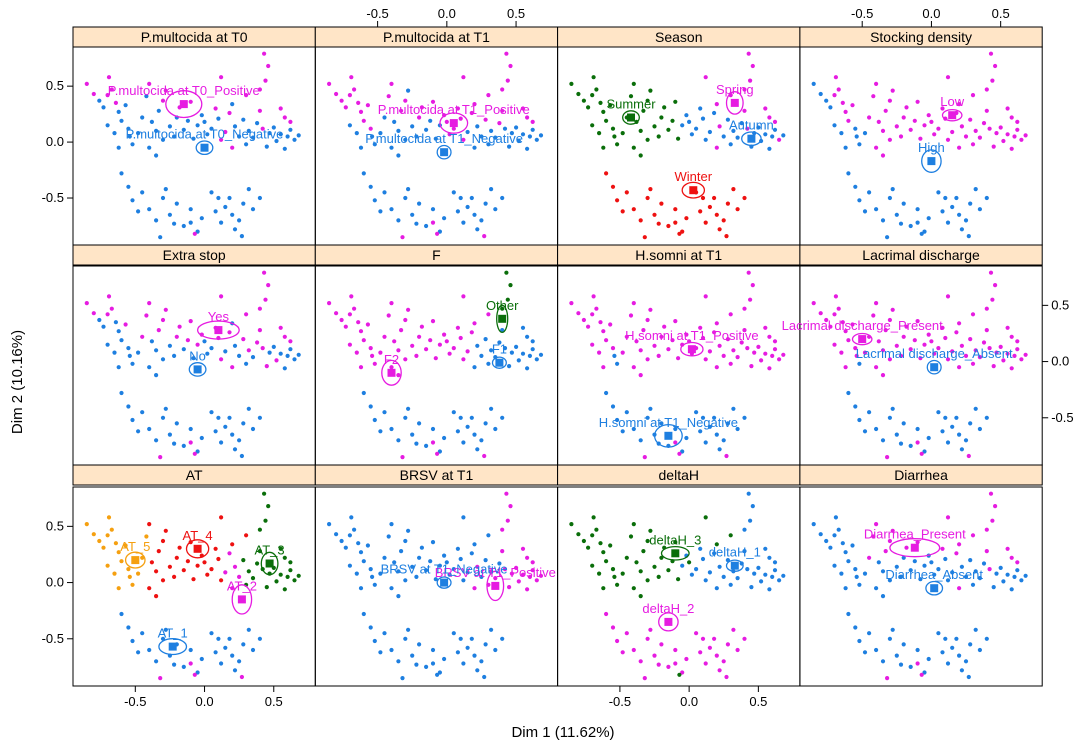 The height and width of the screenshot is (747, 1084). Describe the element at coordinates (437, 475) in the screenshot. I see `panel-title: BRSV at T1` at that location.